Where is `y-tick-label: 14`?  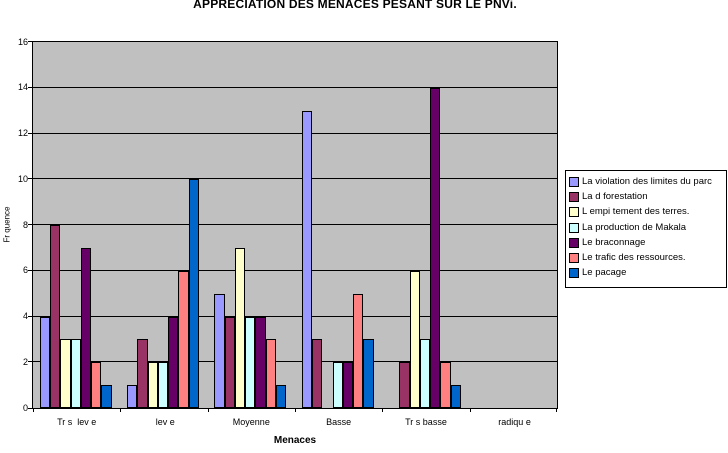
y-tick-label: 14 is located at coordinates (22, 87).